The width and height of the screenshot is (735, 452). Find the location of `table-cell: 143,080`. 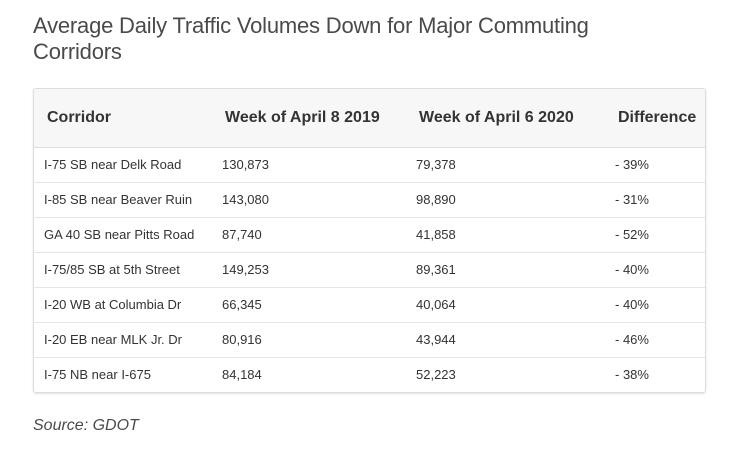

table-cell: 143,080 is located at coordinates (319, 199).